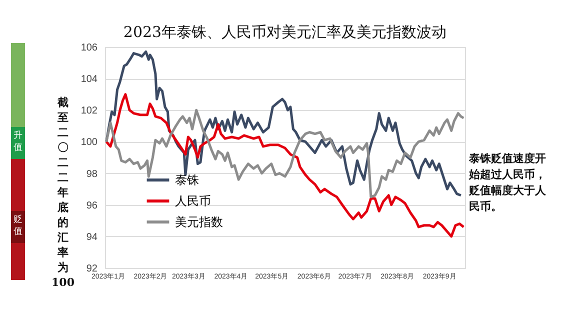  I want to click on y-tick-label: 106, so click(89, 48).